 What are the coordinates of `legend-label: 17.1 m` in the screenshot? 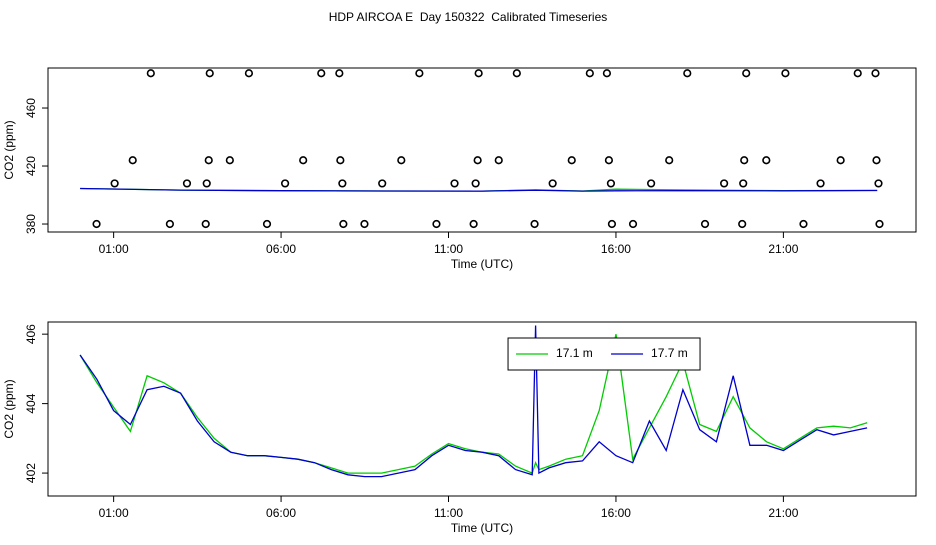 It's located at (574, 353).